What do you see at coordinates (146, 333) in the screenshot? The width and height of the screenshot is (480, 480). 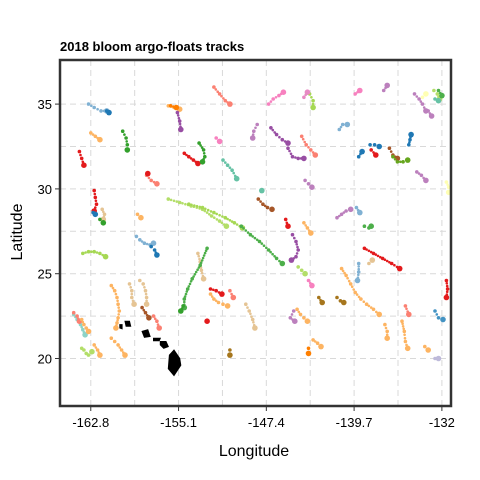 I see `island-oahu` at bounding box center [146, 333].